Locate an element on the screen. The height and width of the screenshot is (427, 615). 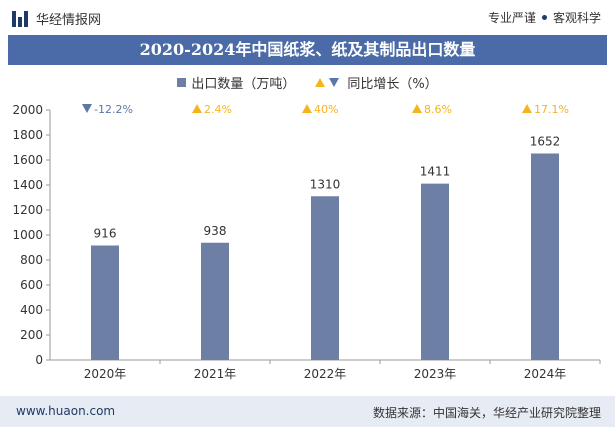
y-tick-label: 1400 is located at coordinates (27, 185).